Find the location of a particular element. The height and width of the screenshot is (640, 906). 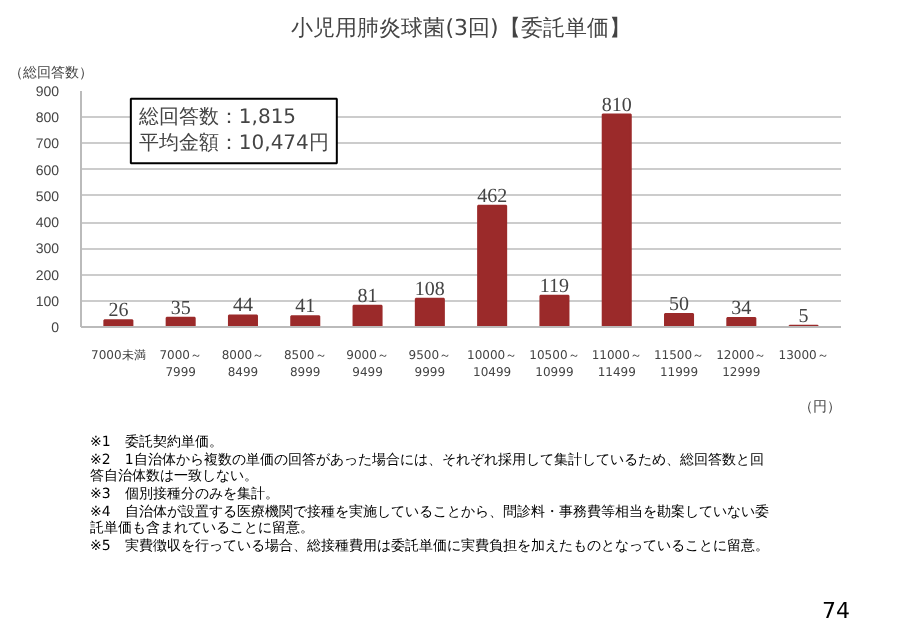

data-label: 462 is located at coordinates (492, 196).